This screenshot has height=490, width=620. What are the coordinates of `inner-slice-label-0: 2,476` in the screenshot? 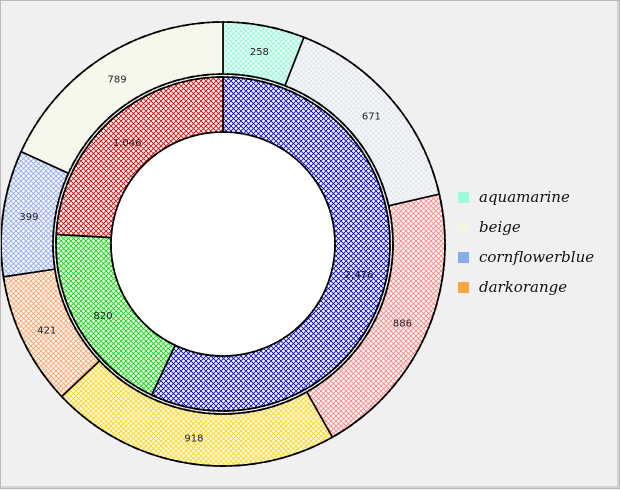 It's located at (359, 275).